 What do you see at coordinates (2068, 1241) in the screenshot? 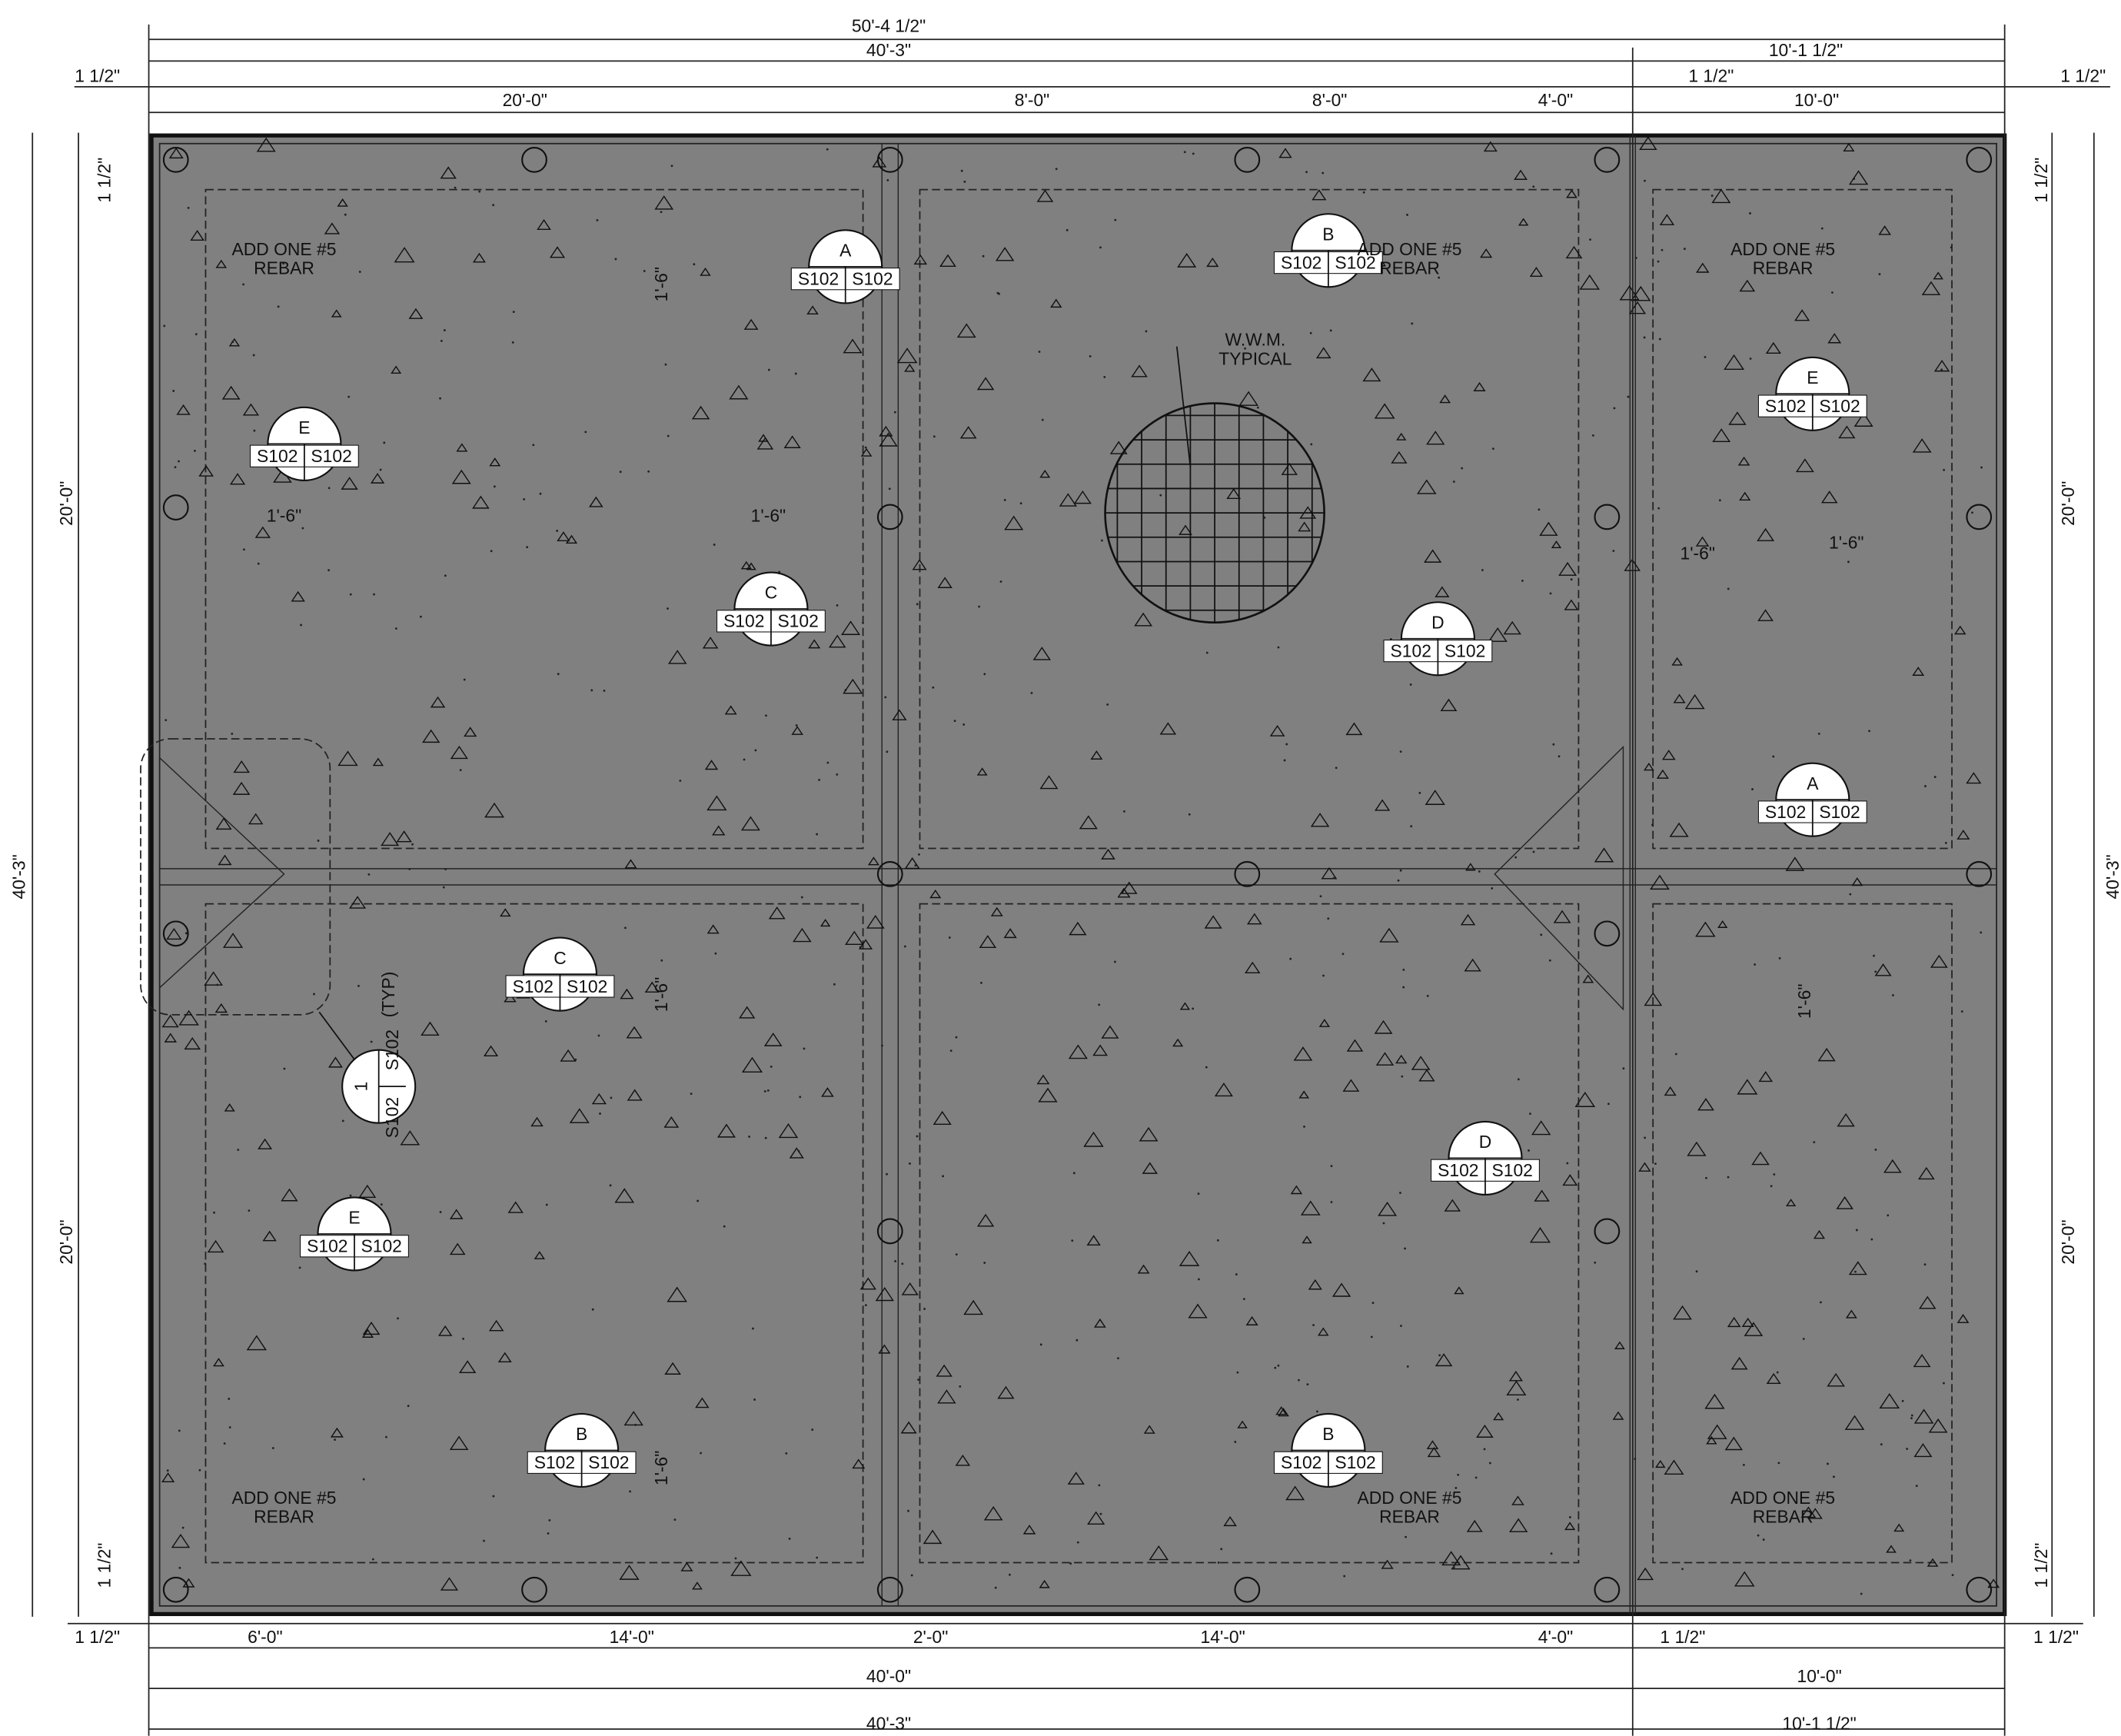
I see `dimension-label: 20'-0"` at bounding box center [2068, 1241].